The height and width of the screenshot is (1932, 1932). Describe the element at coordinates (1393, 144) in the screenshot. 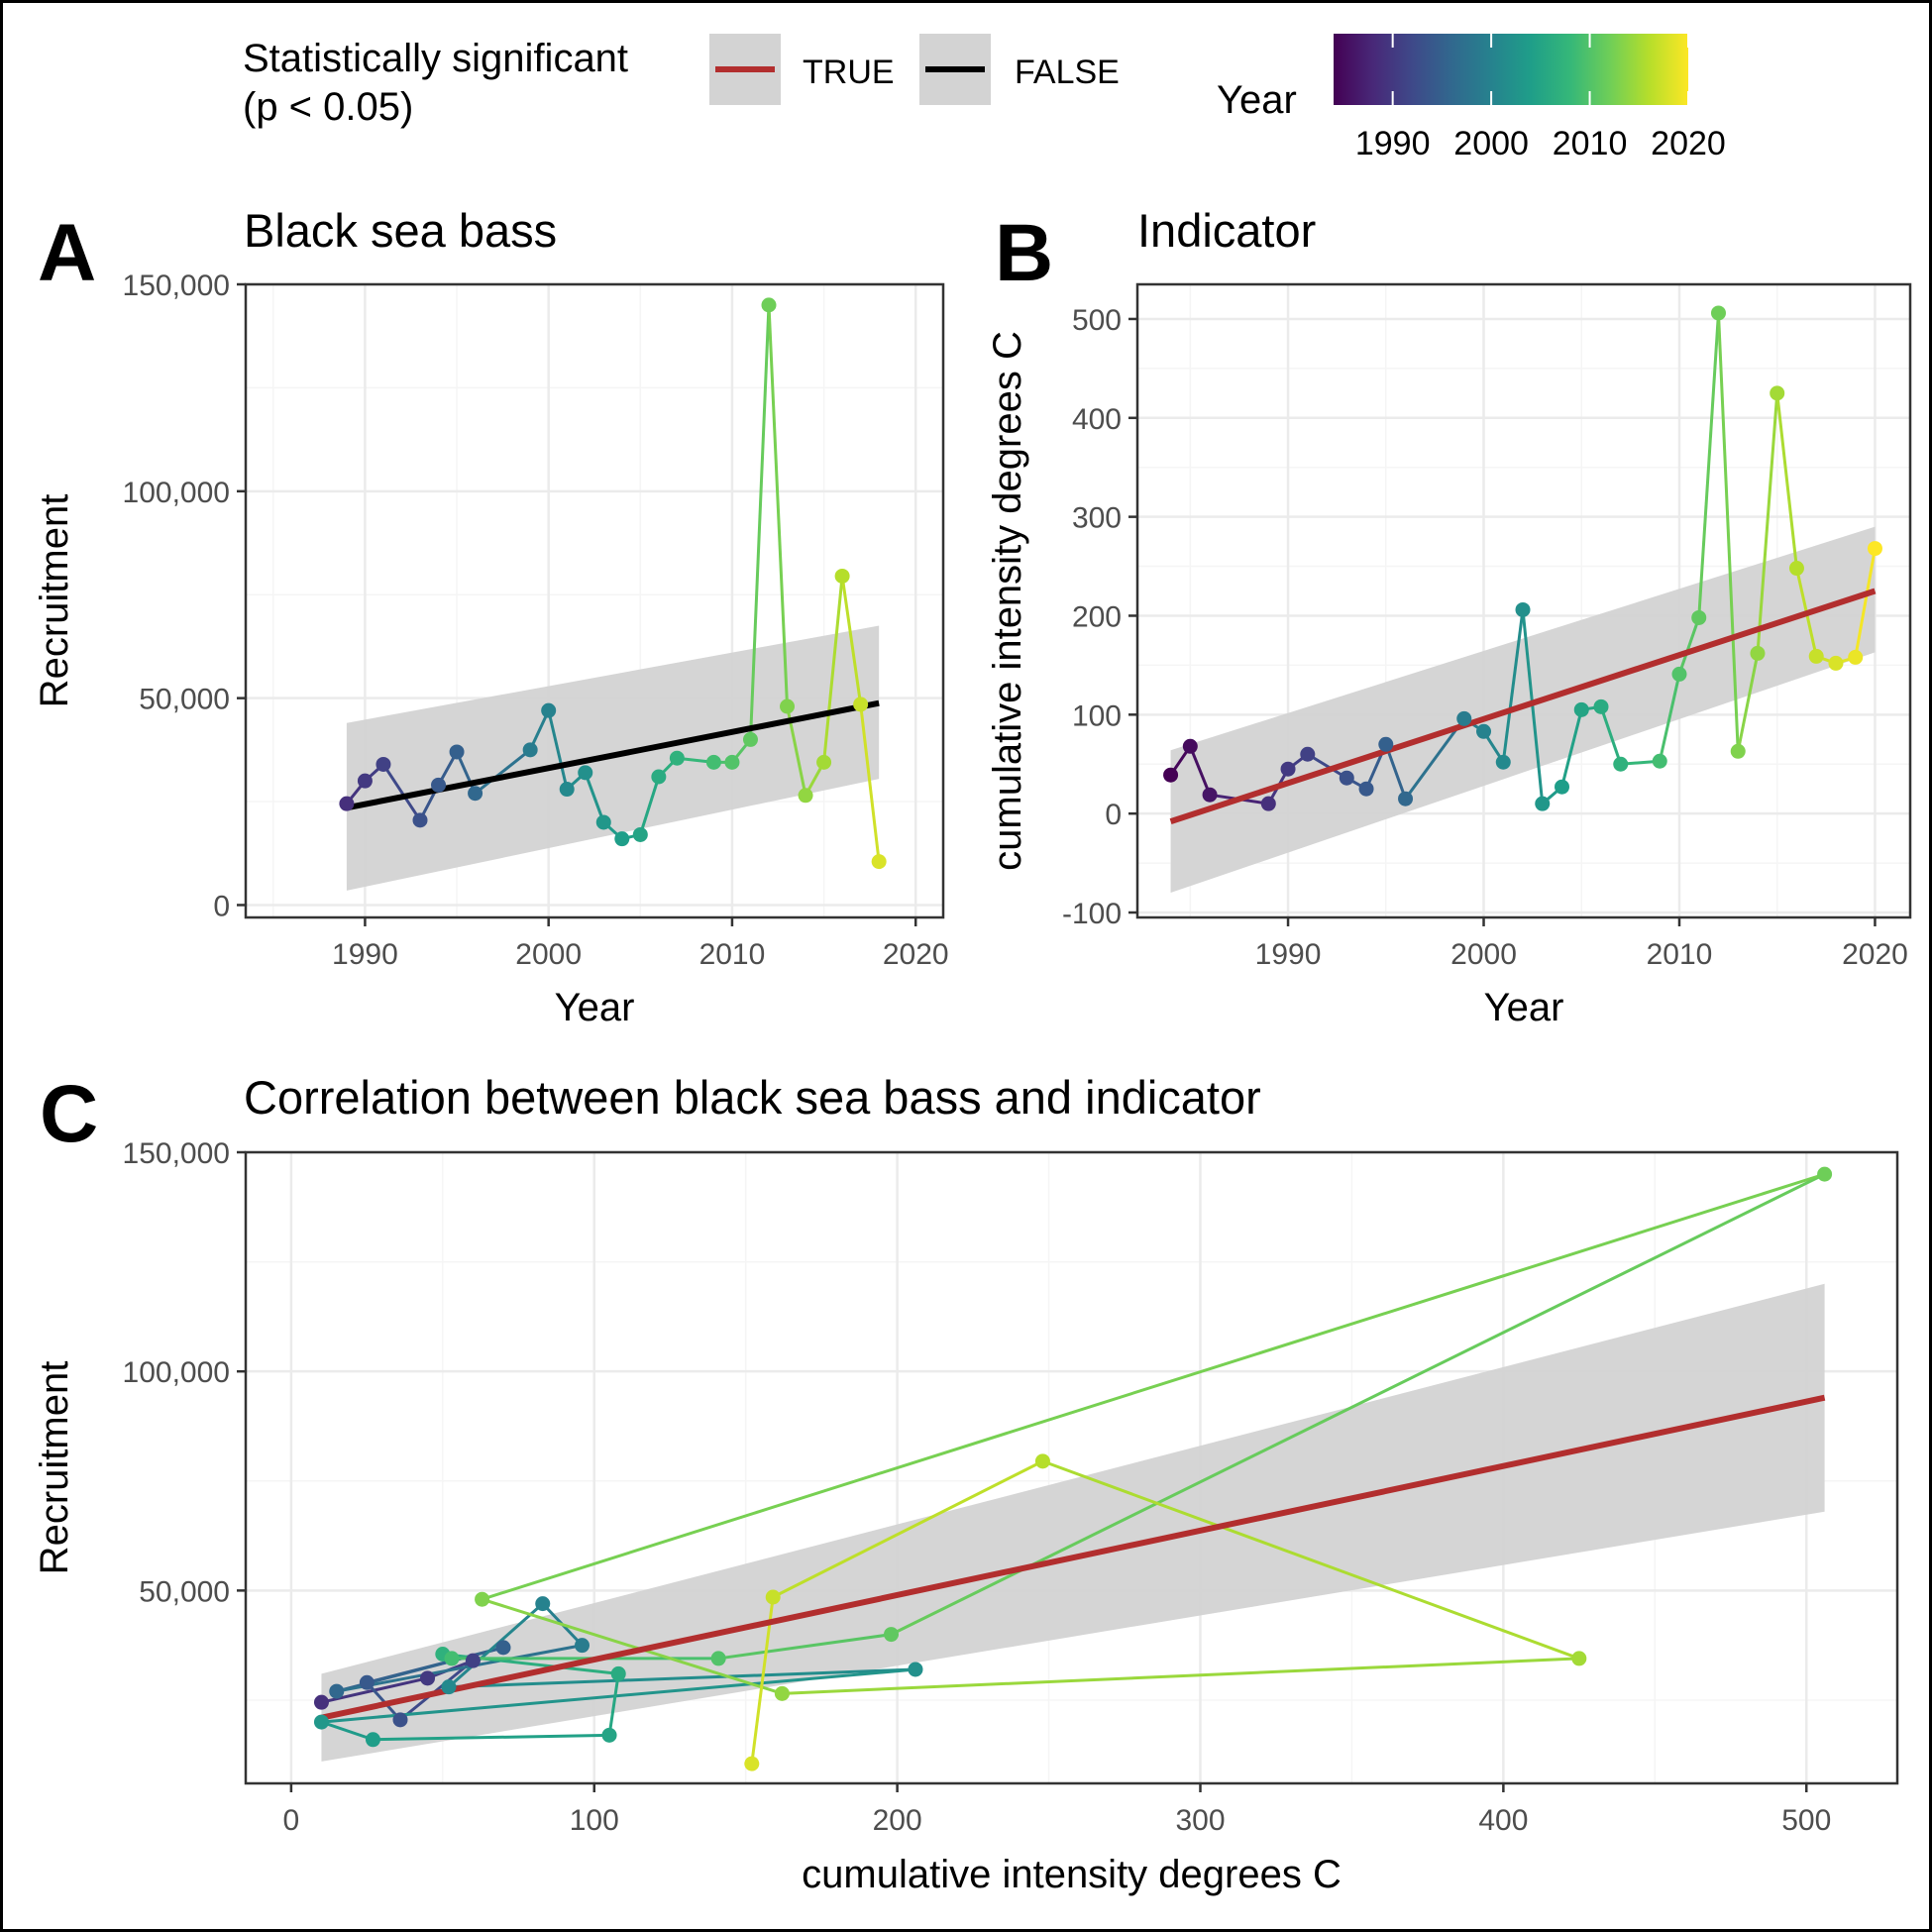

I see `colorbar-tick-label: 1990` at that location.